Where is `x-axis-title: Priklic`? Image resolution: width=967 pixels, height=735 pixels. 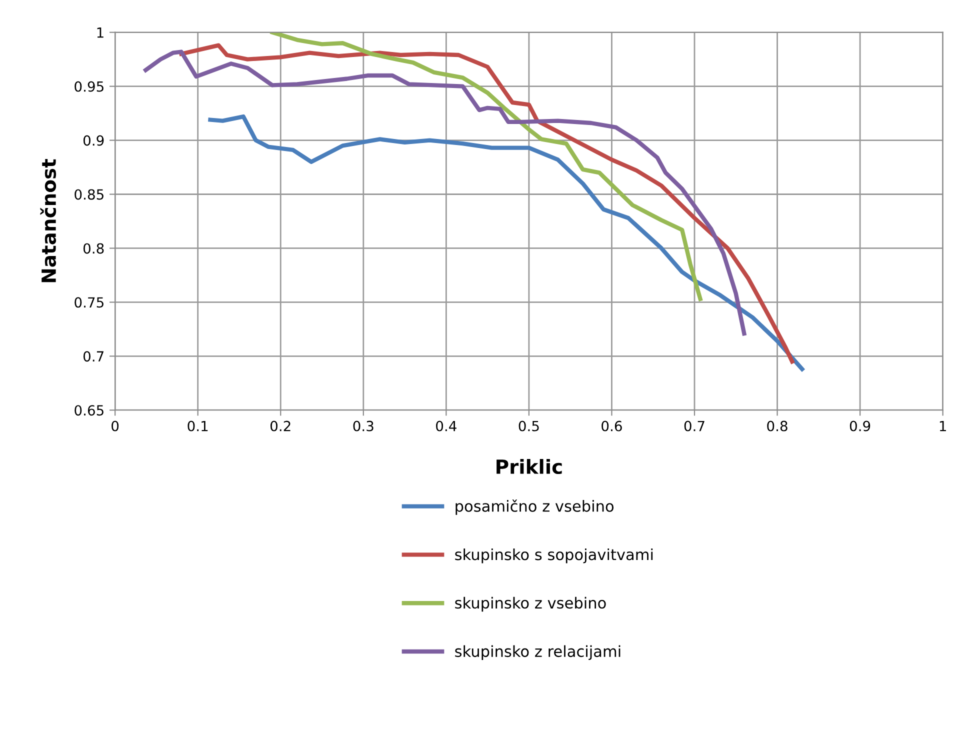 x-axis-title: Priklic is located at coordinates (529, 466).